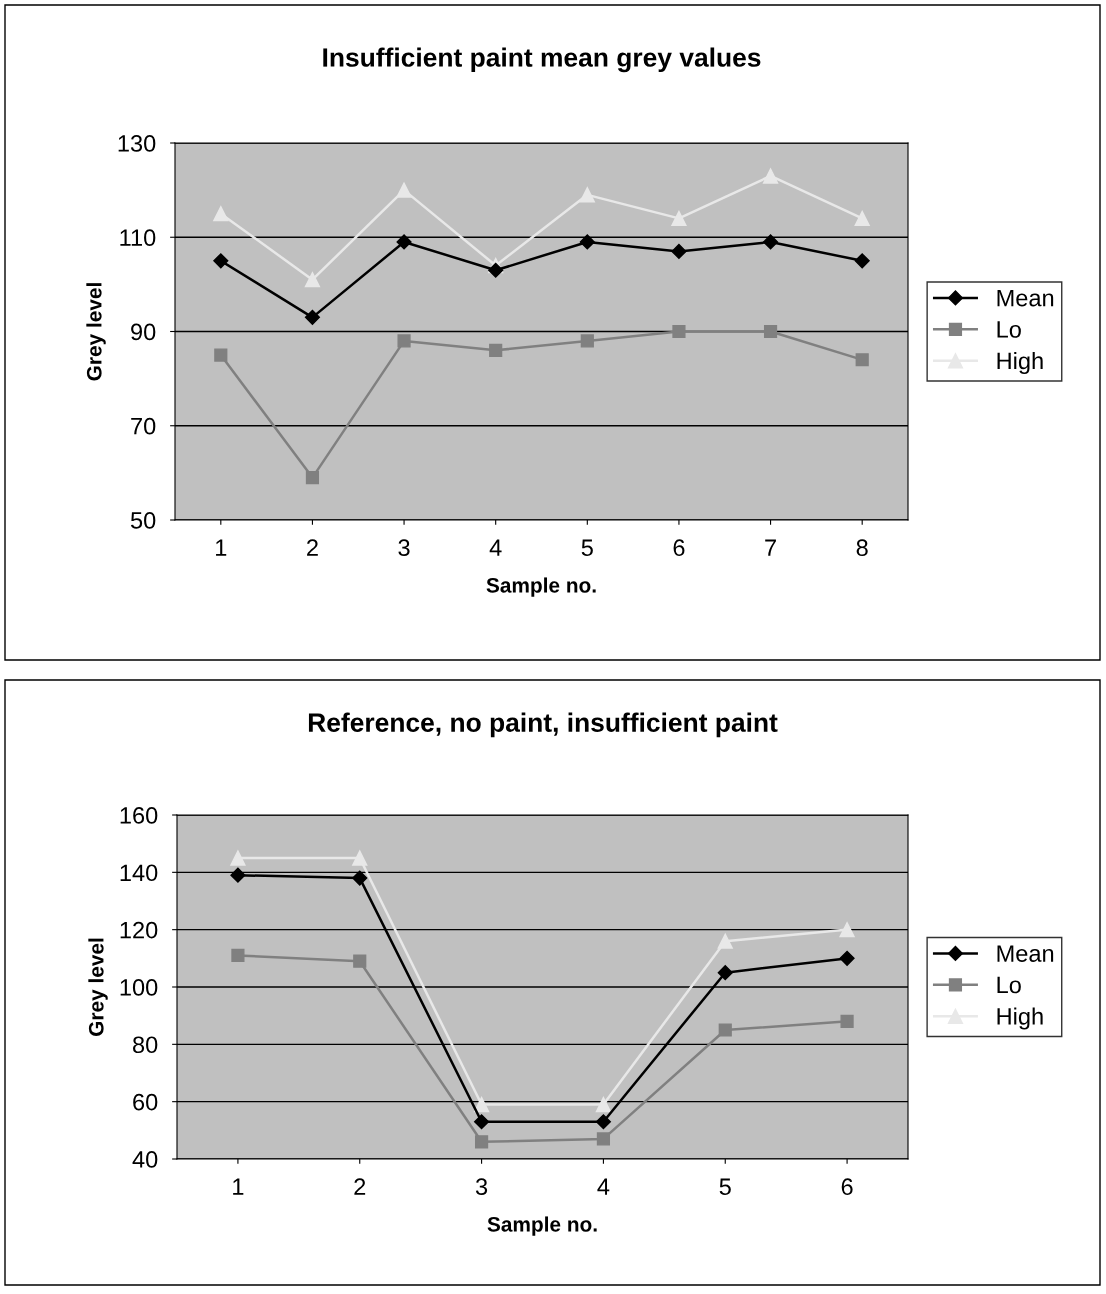 The width and height of the screenshot is (1106, 1294). What do you see at coordinates (145, 1045) in the screenshot?
I see `y-tick-label: 80` at bounding box center [145, 1045].